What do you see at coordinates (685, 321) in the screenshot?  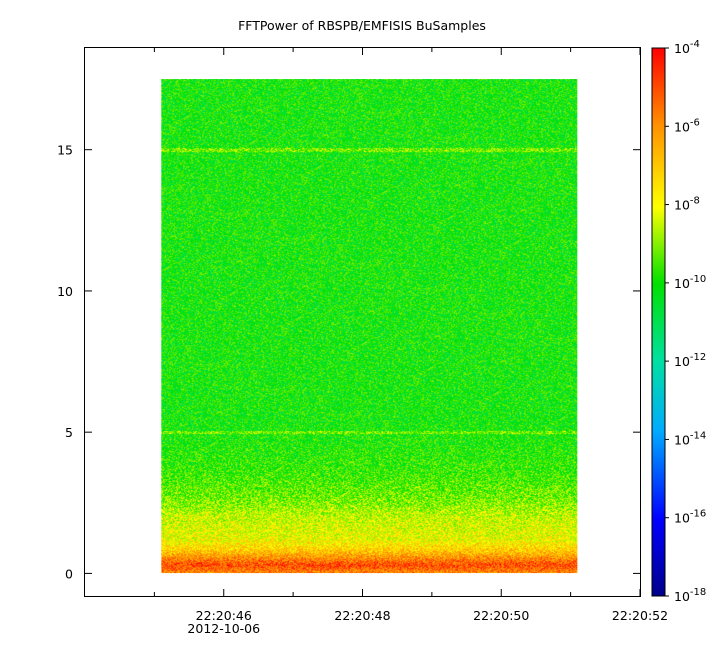 I see `colorbar-ticks: 10⁻⁴ 10⁻⁶ 10⁻⁸ 10⁻¹⁰ 10⁻¹² 10⁻¹⁴ 10⁻¹⁶ 10⁻¹⁸` at bounding box center [685, 321].